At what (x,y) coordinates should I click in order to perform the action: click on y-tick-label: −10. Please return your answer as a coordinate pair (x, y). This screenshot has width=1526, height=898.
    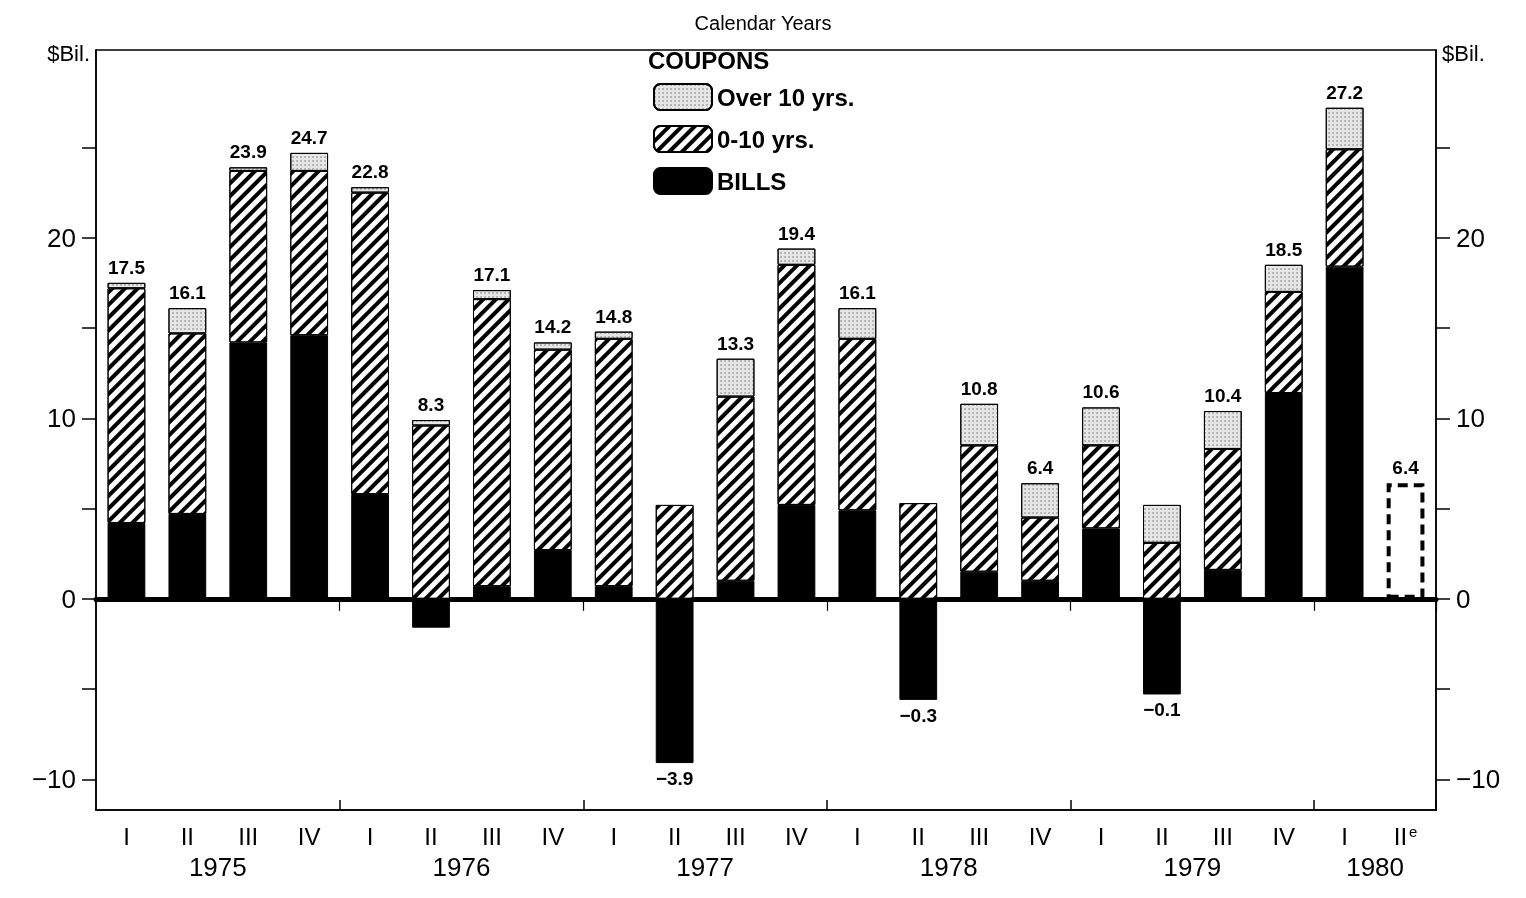
    Looking at the image, I should click on (53, 779).